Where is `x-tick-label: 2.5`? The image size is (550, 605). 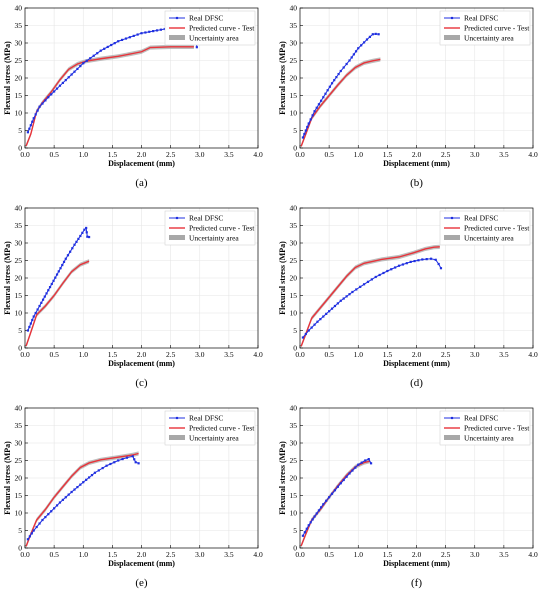 x-tick-label: 2.5 is located at coordinates (171, 554).